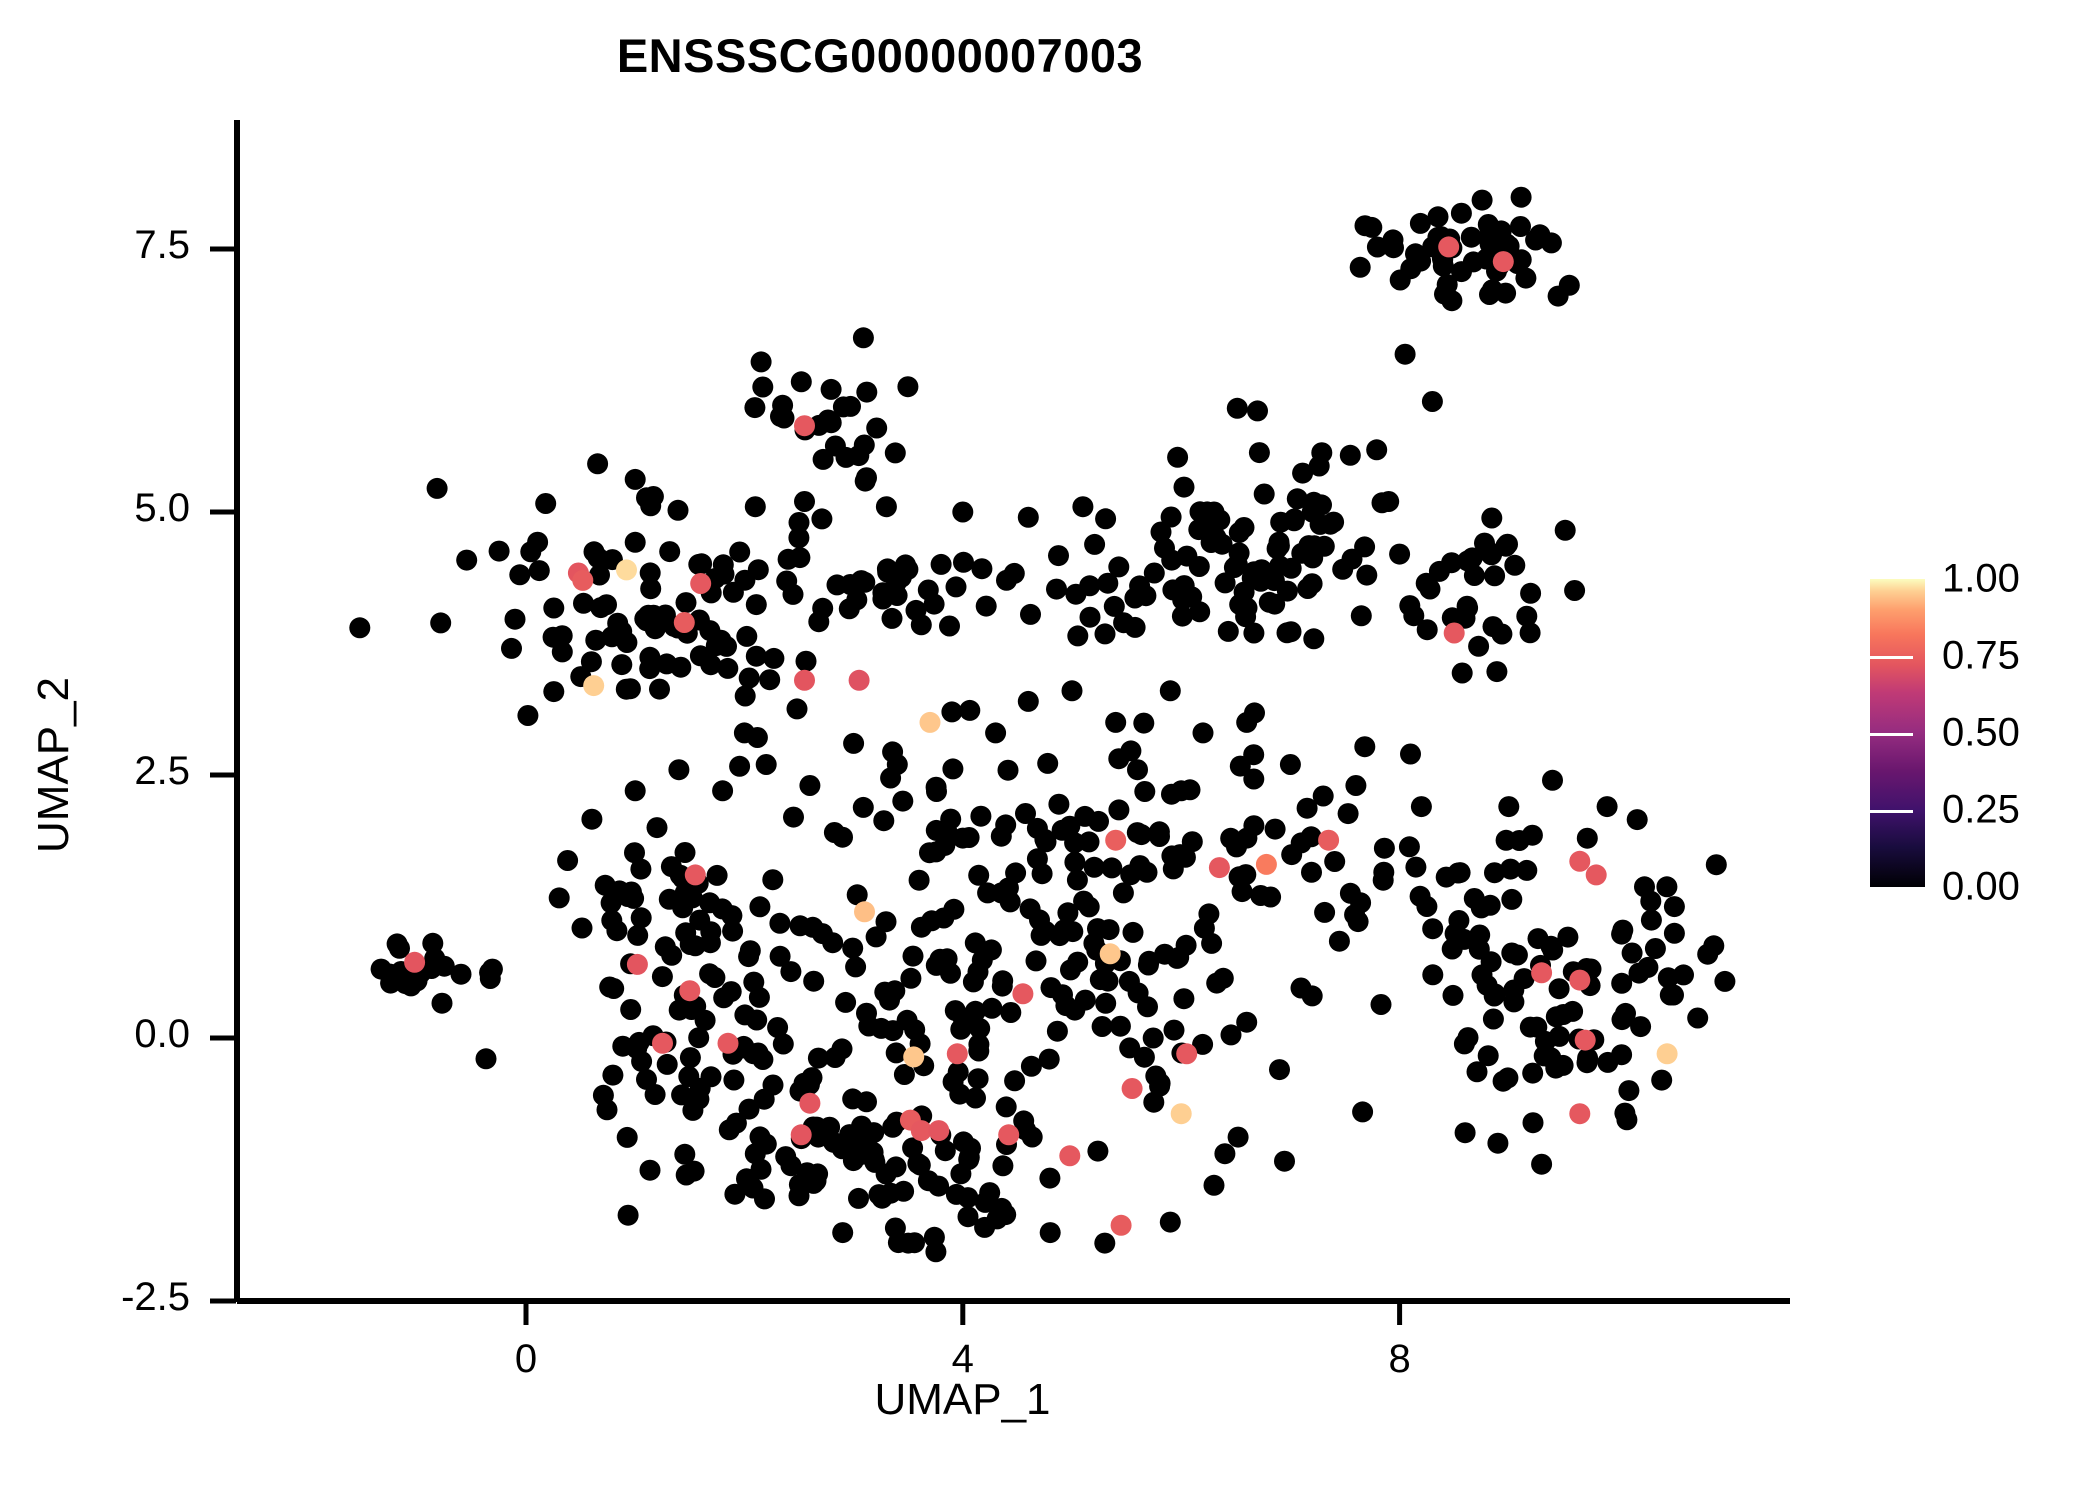 This screenshot has width=2100, height=1500. Describe the element at coordinates (162, 245) in the screenshot. I see `y-tick-label: 7.5` at that location.